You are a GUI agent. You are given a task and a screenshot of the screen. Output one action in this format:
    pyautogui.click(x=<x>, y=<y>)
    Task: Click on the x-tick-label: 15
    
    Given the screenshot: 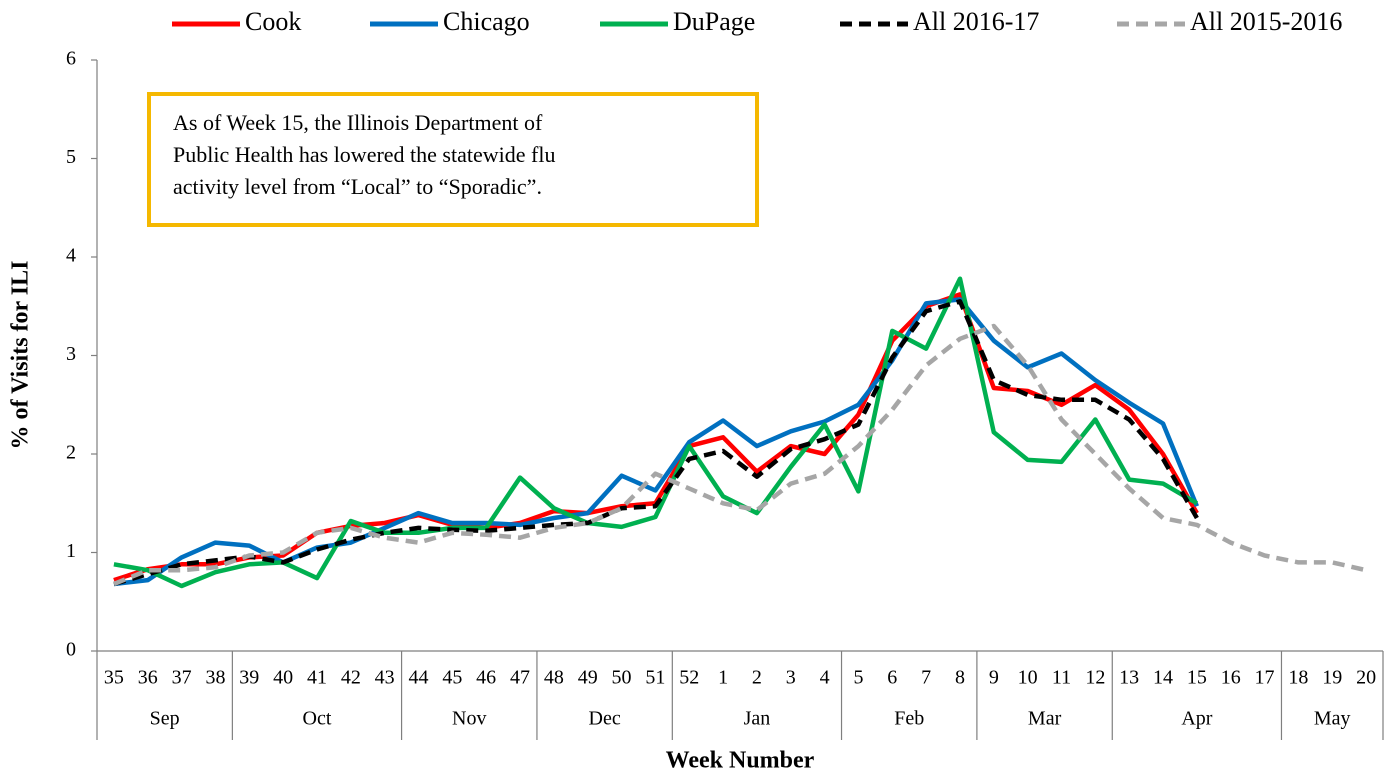 What is the action you would take?
    pyautogui.click(x=1197, y=678)
    